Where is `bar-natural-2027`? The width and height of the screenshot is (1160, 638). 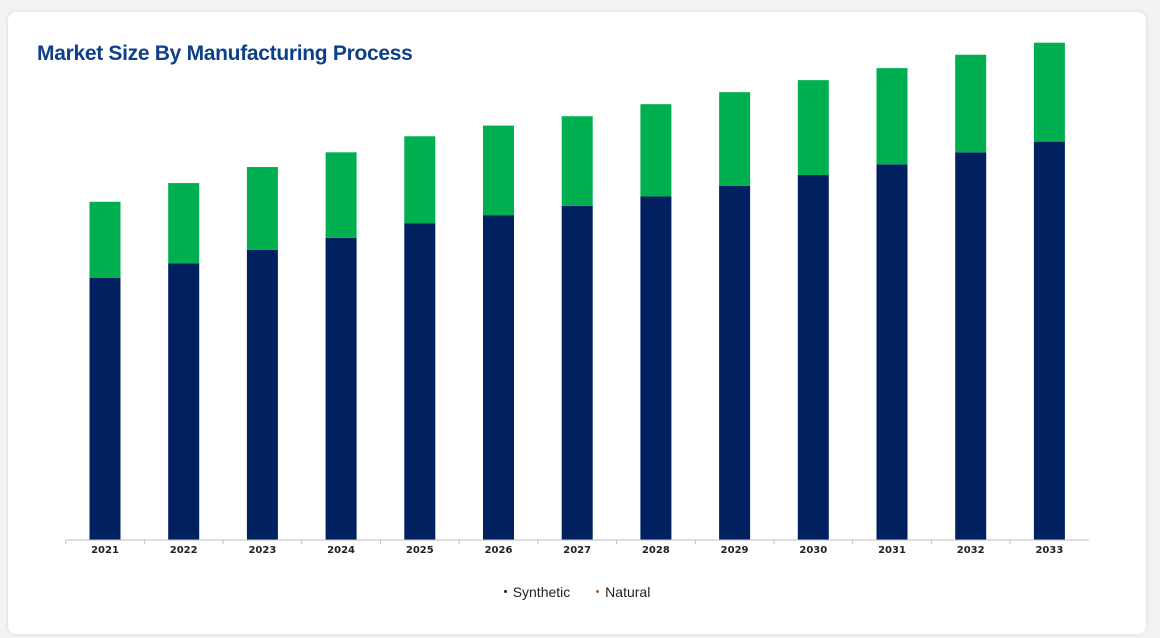 bar-natural-2027 is located at coordinates (577, 161).